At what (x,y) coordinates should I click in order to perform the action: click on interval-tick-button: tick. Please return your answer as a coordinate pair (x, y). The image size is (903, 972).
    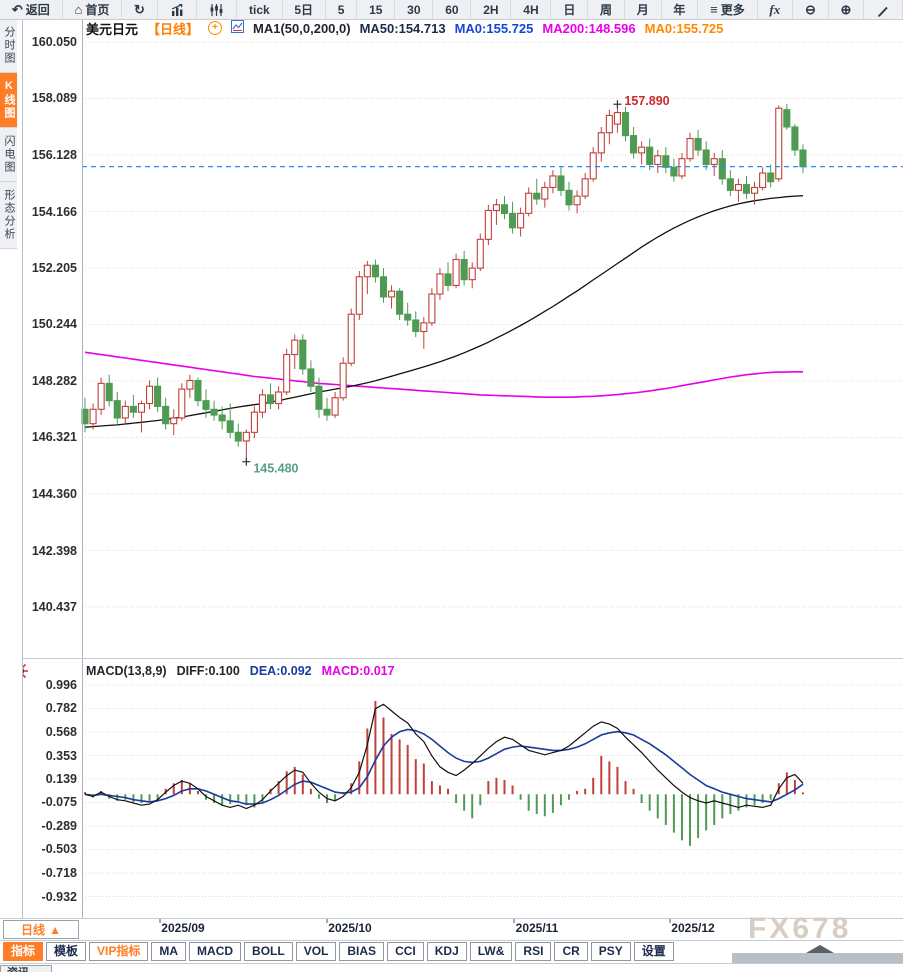
    Looking at the image, I should click on (260, 9).